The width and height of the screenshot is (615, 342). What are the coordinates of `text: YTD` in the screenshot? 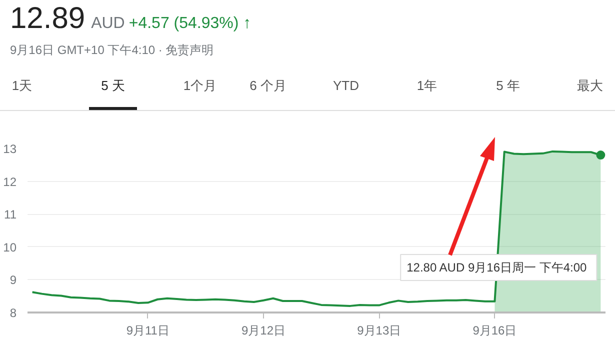 It's located at (346, 86).